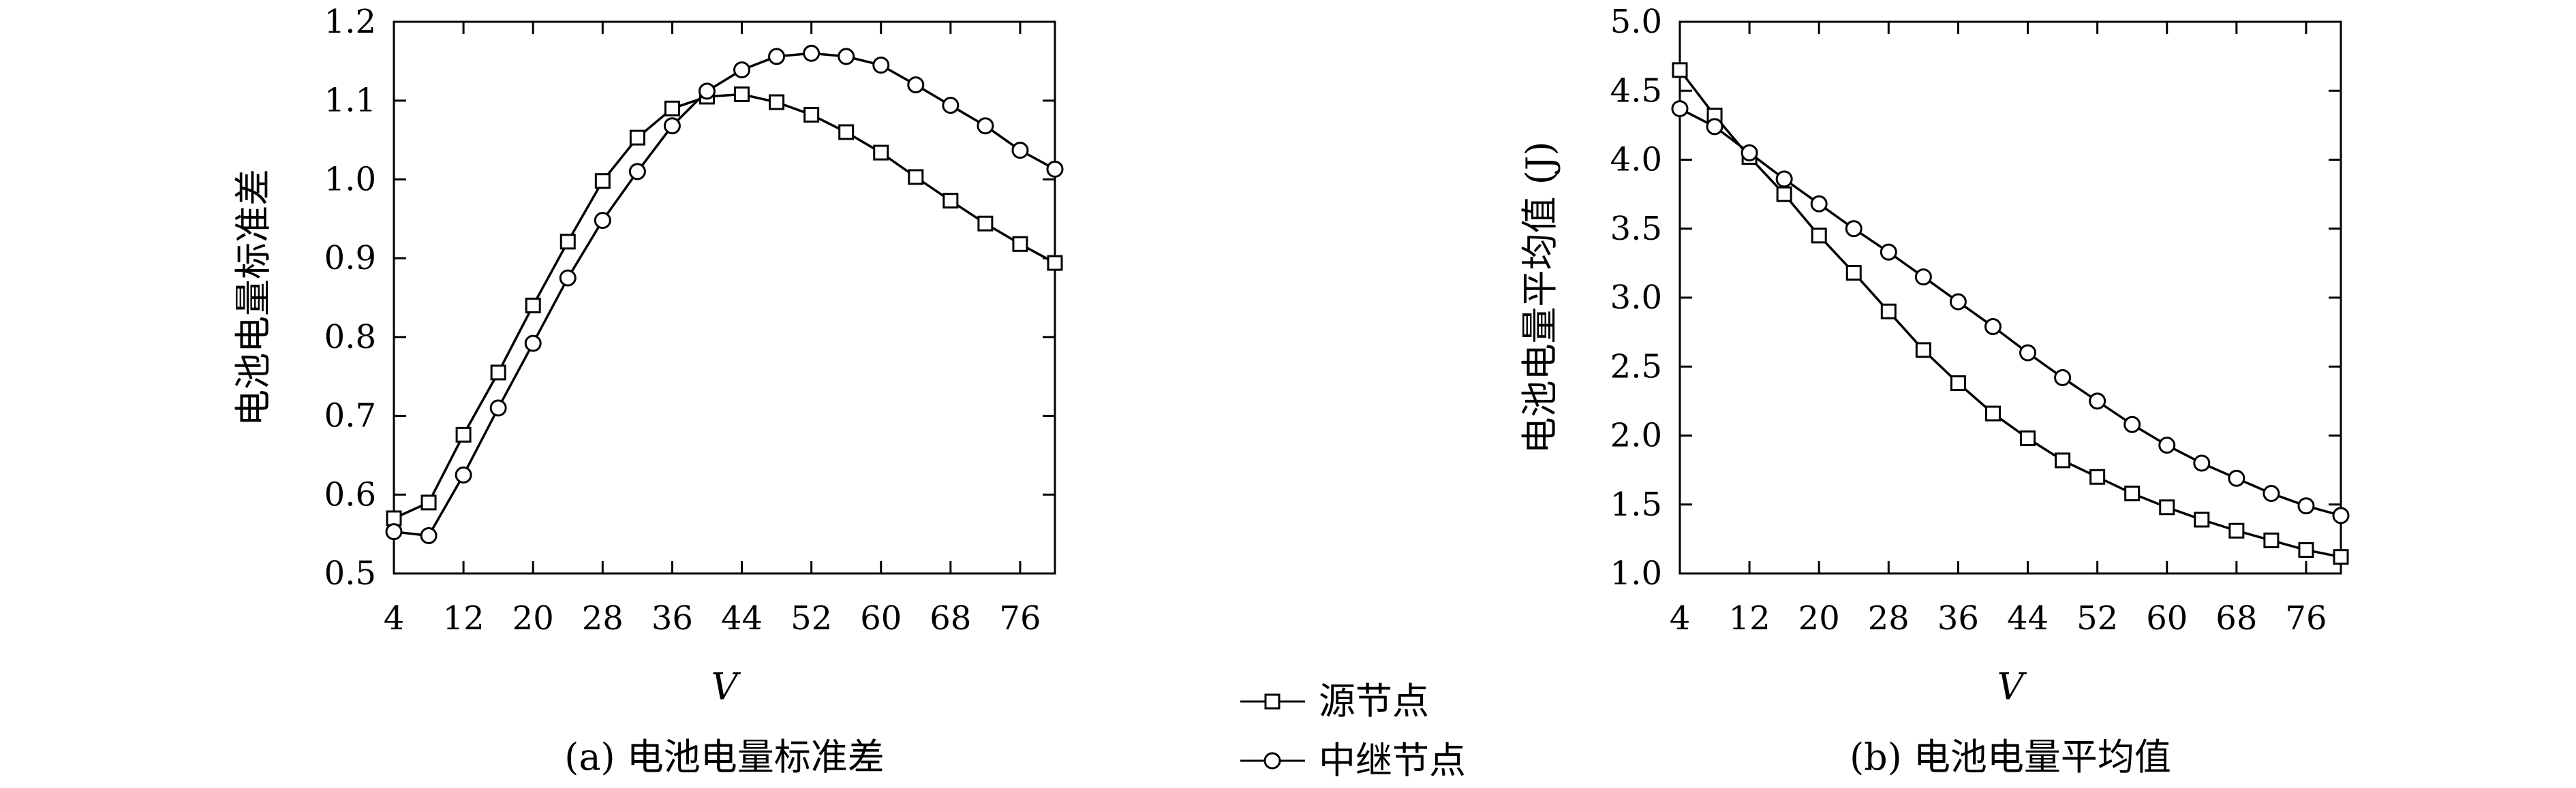 This screenshot has height=788, width=2576. What do you see at coordinates (1681, 618) in the screenshot?
I see `chart-b-xtick-label: 4` at bounding box center [1681, 618].